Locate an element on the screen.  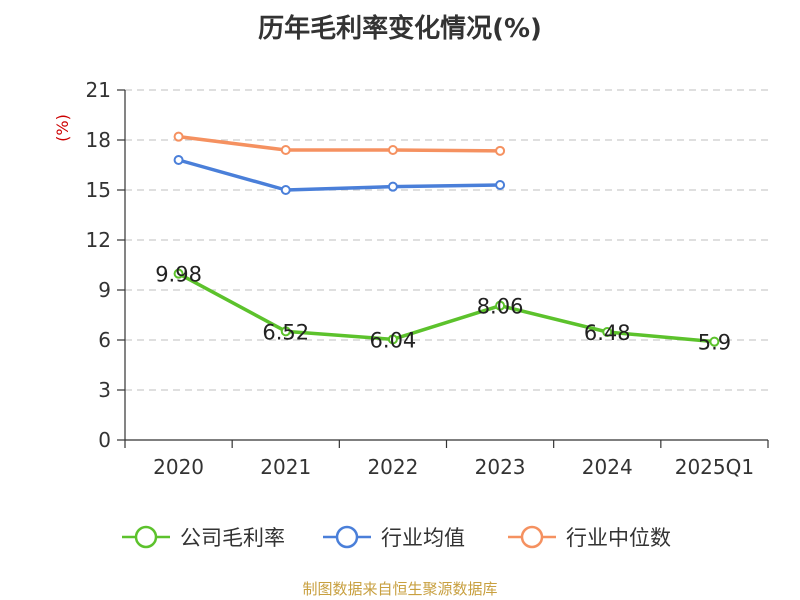
y-tick-label: 18 is located at coordinates (98, 140).